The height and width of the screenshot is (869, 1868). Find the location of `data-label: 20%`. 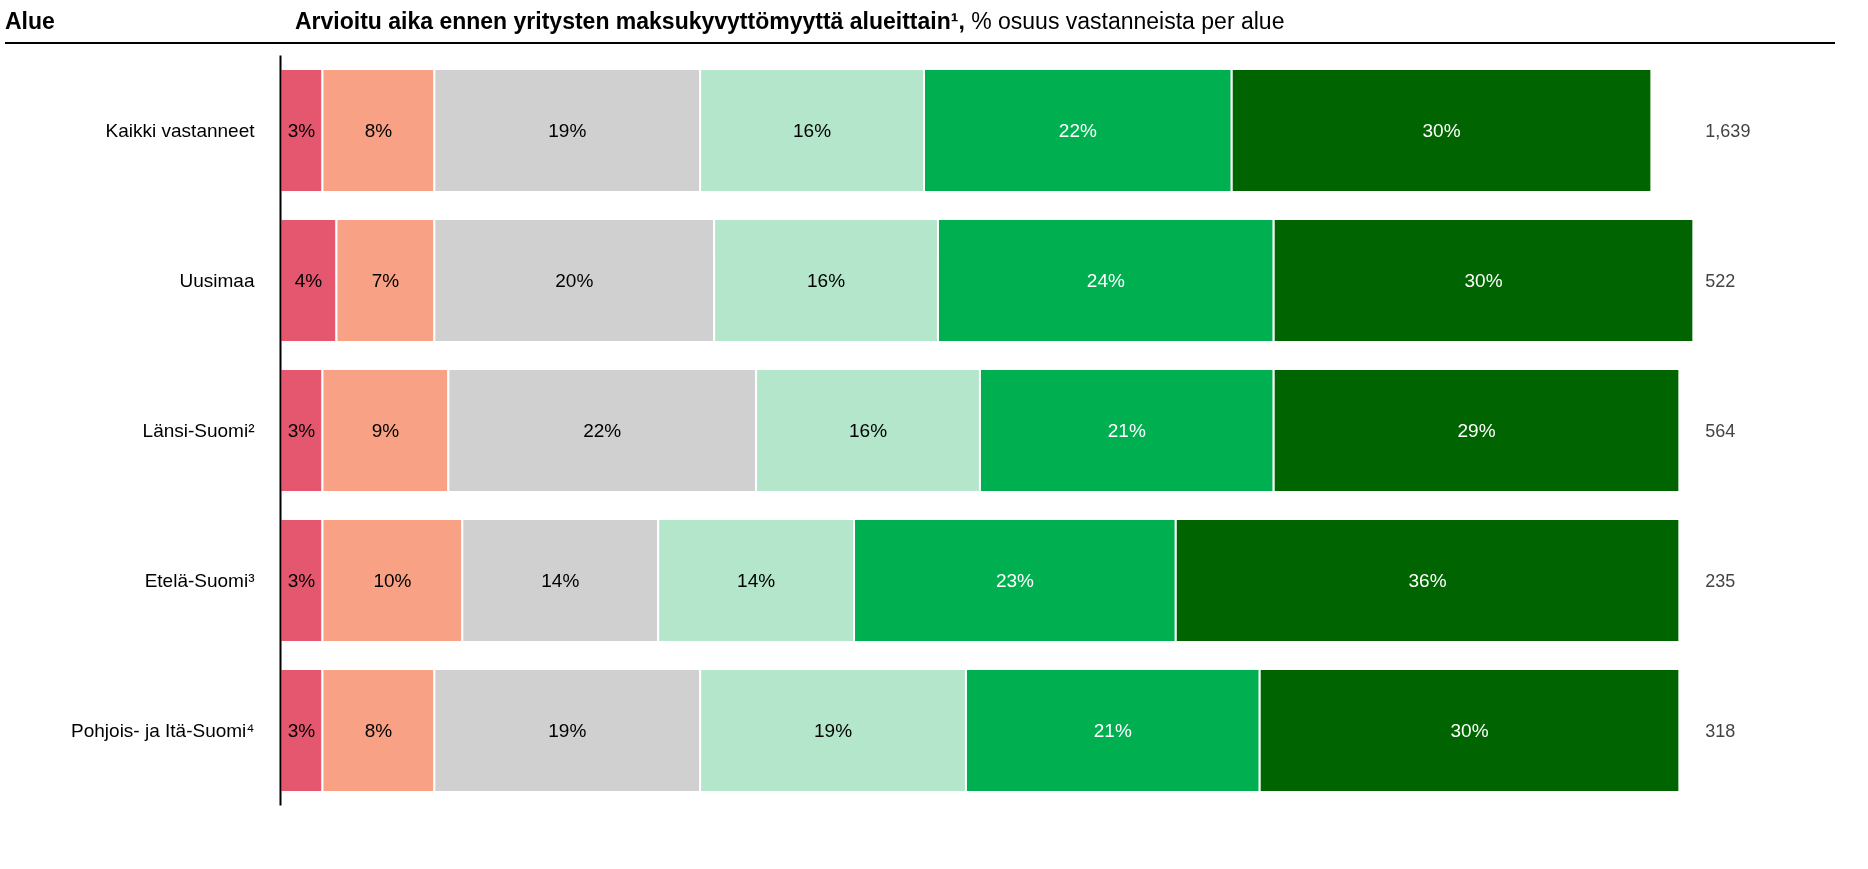

data-label: 20% is located at coordinates (574, 280).